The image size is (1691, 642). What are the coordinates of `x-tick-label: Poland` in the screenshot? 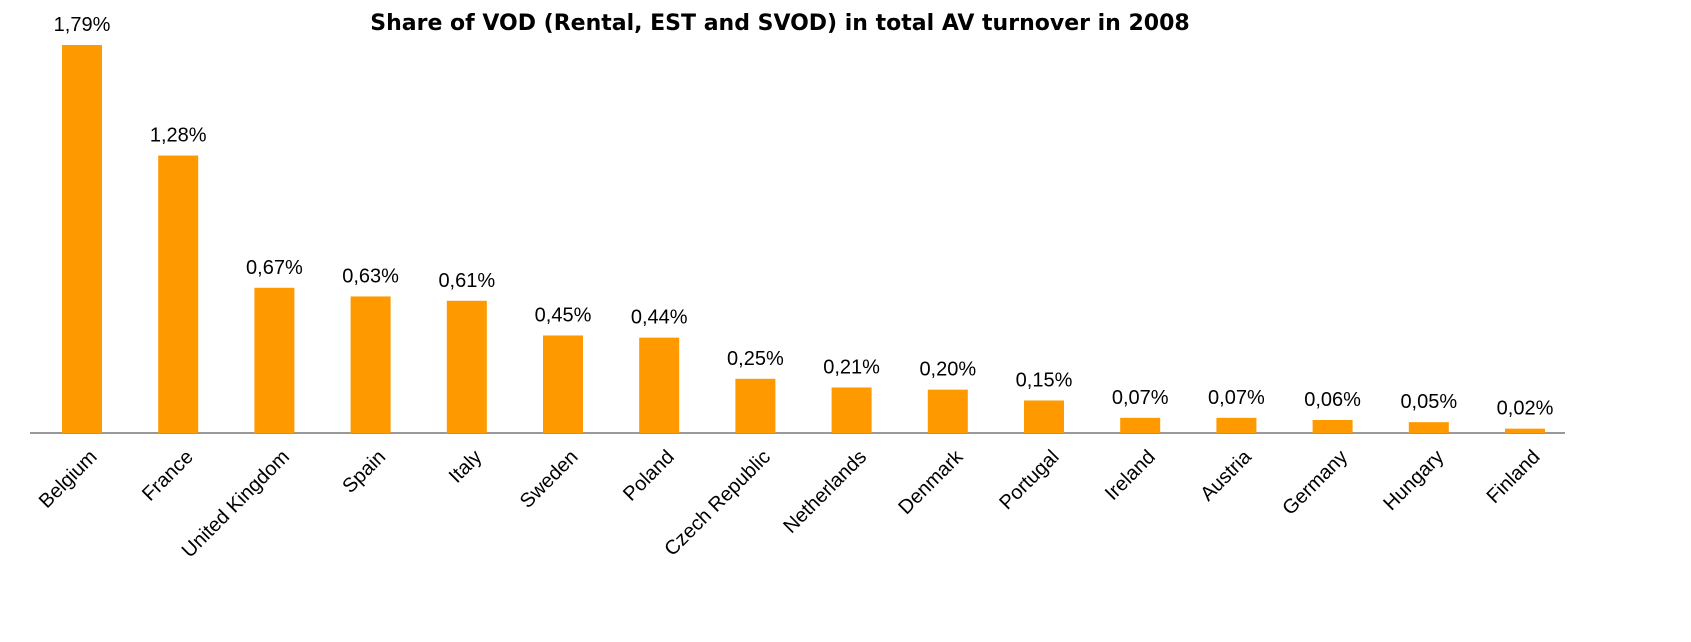 It's located at (649, 476).